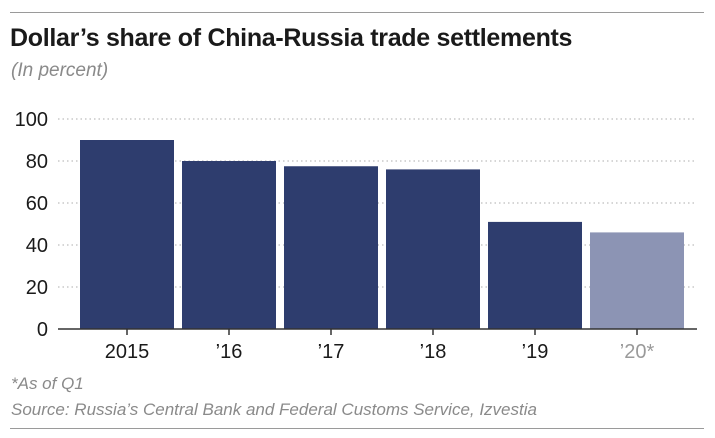  Describe the element at coordinates (60, 70) in the screenshot. I see `chart-subtitle: (In percent)` at that location.